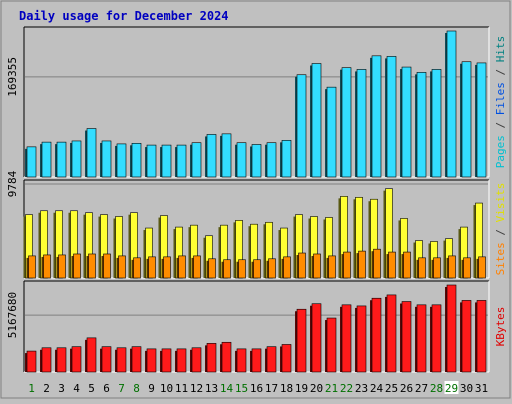  Describe the element at coordinates (500, 203) in the screenshot. I see `panel-series-label-part: Visits` at that location.